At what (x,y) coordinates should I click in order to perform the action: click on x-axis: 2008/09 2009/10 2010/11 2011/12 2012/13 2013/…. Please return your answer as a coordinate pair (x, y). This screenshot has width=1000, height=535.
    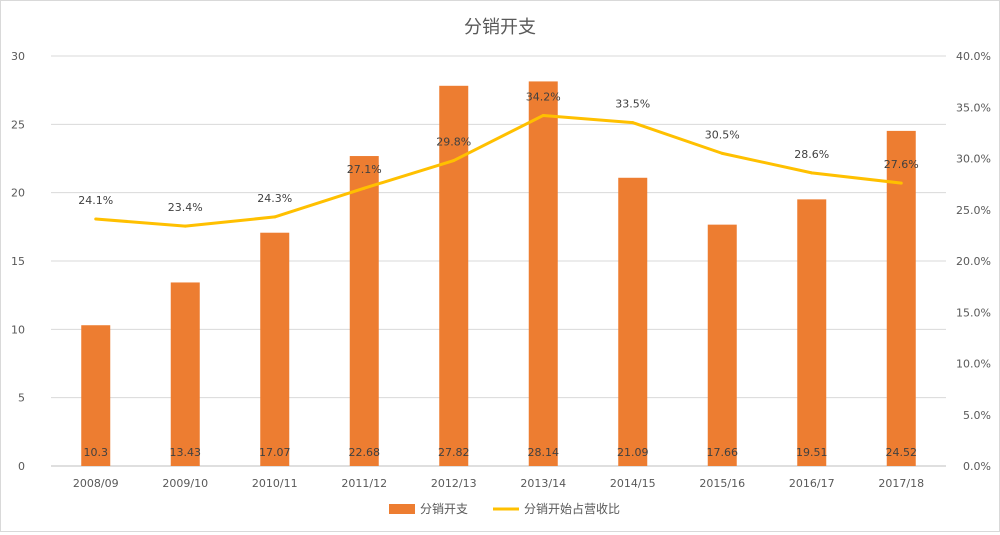
    Looking at the image, I should click on (498, 483).